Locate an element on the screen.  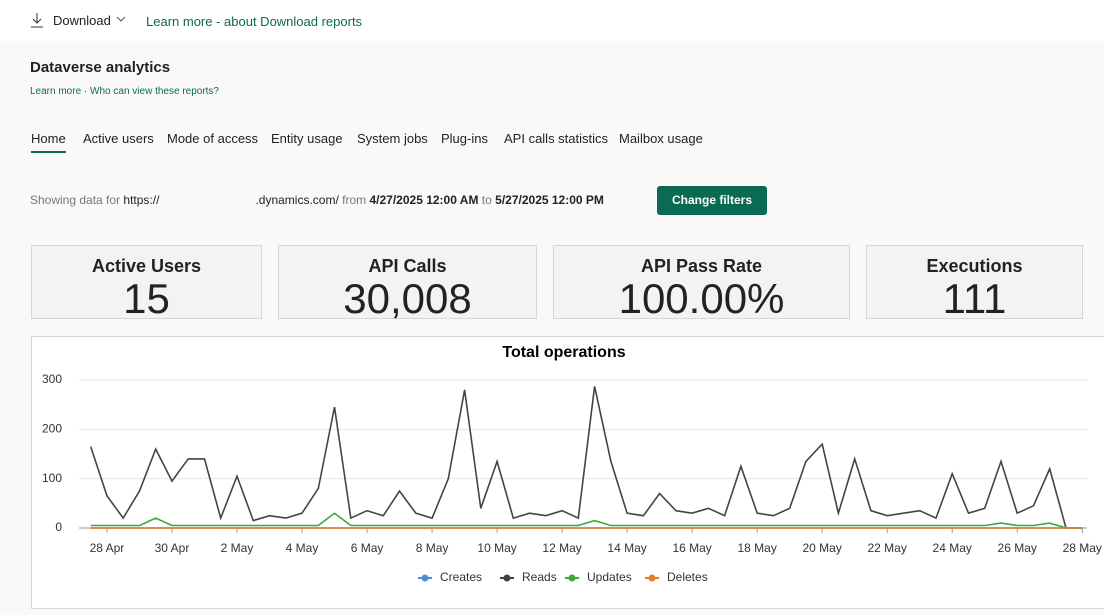
x-tick-label: 14 May is located at coordinates (626, 548).